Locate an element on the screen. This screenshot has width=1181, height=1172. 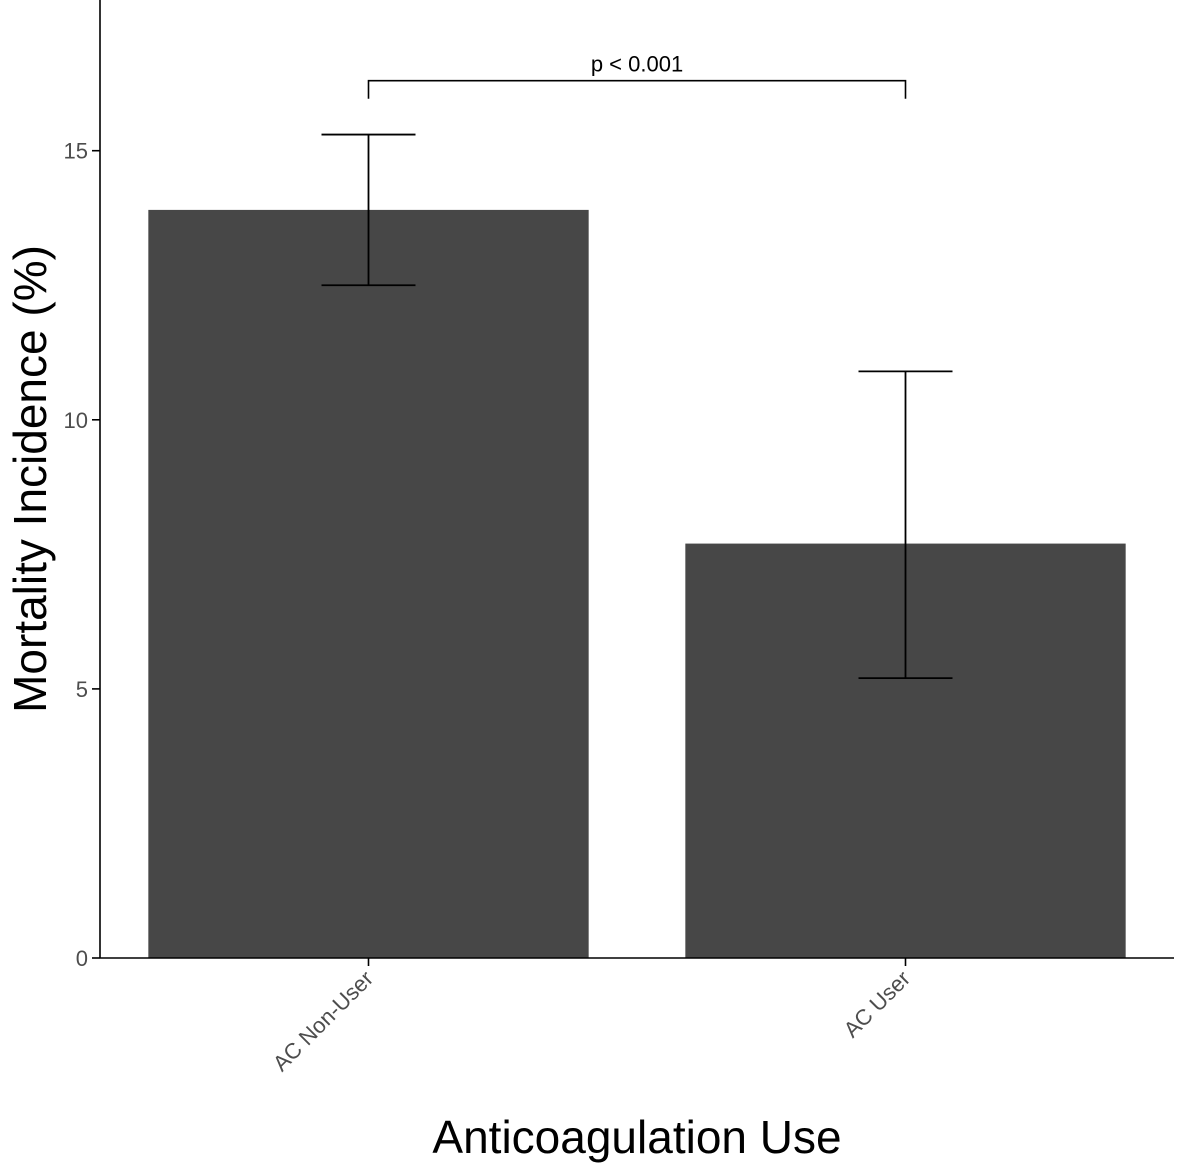
y-tick-label: 0 is located at coordinates (82, 958).